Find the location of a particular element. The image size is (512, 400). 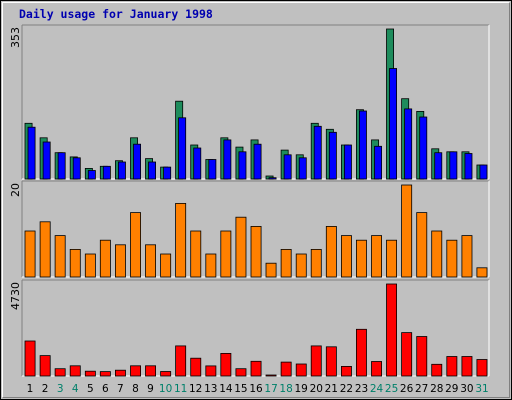

x-tick-label-22: 22 is located at coordinates (346, 389).